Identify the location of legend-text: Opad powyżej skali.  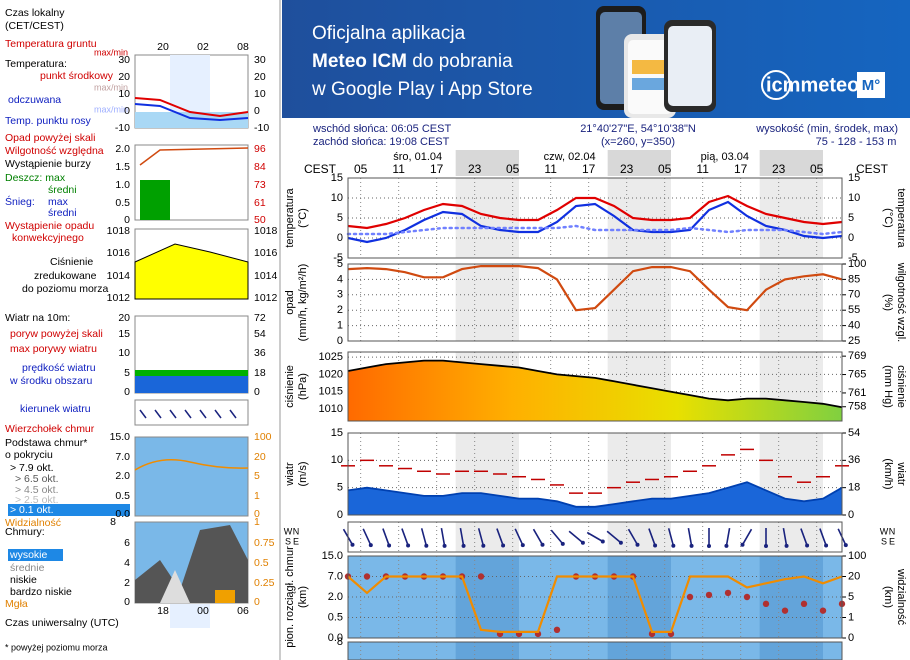
(50, 138).